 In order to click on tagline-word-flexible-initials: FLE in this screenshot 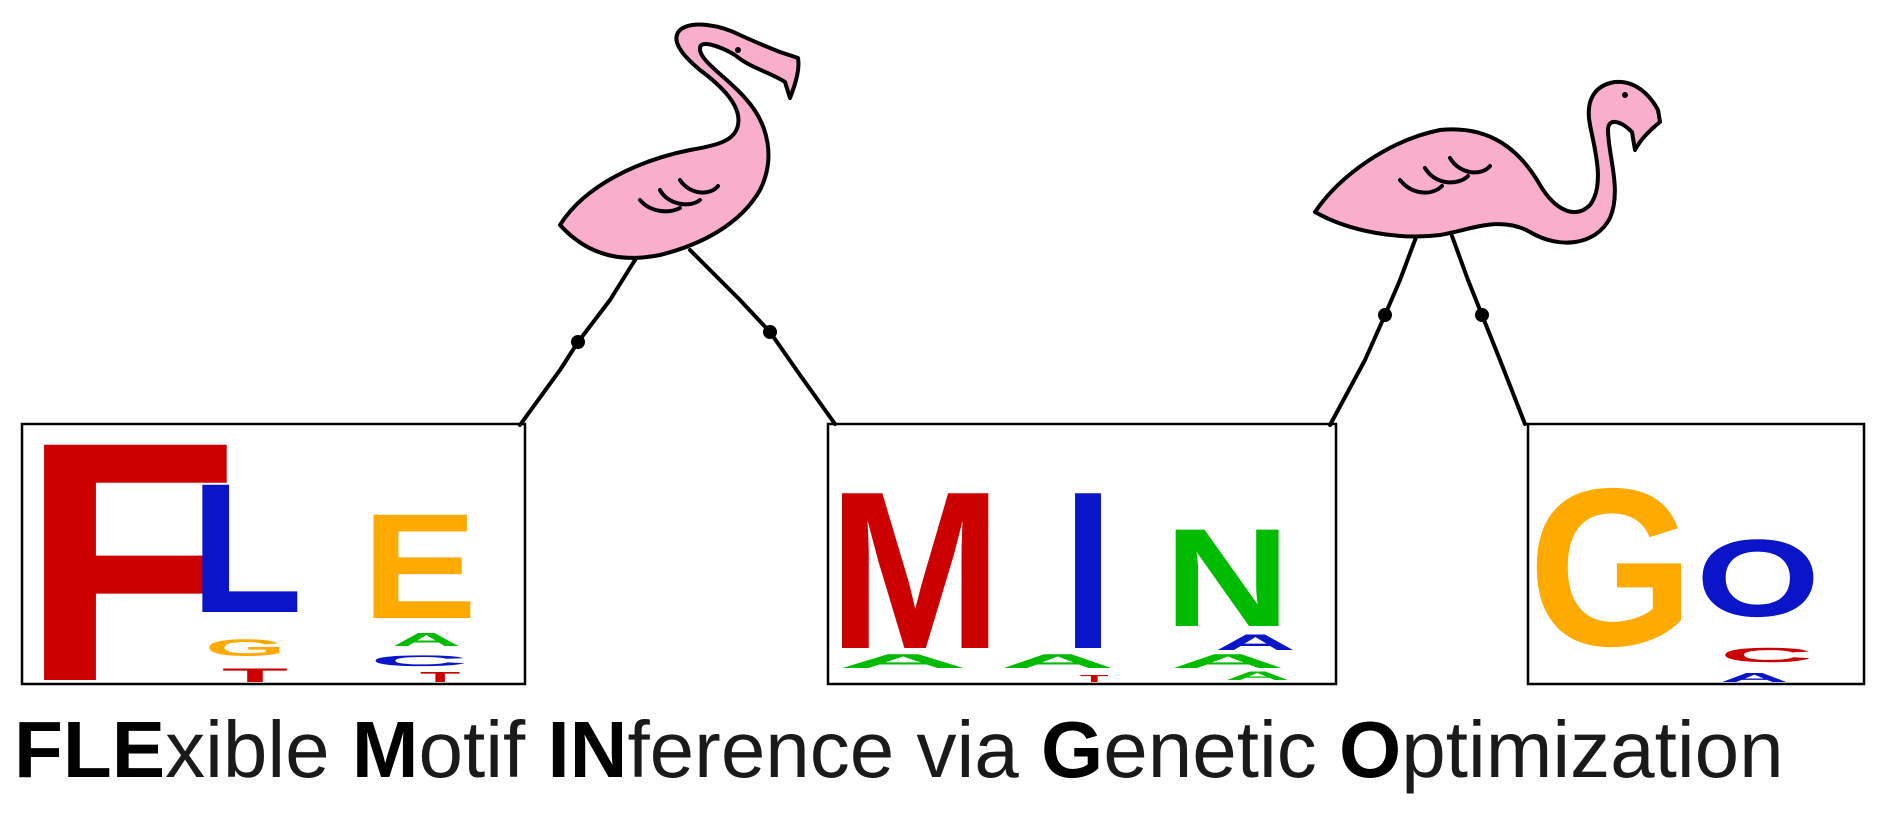, I will do `click(90, 749)`.